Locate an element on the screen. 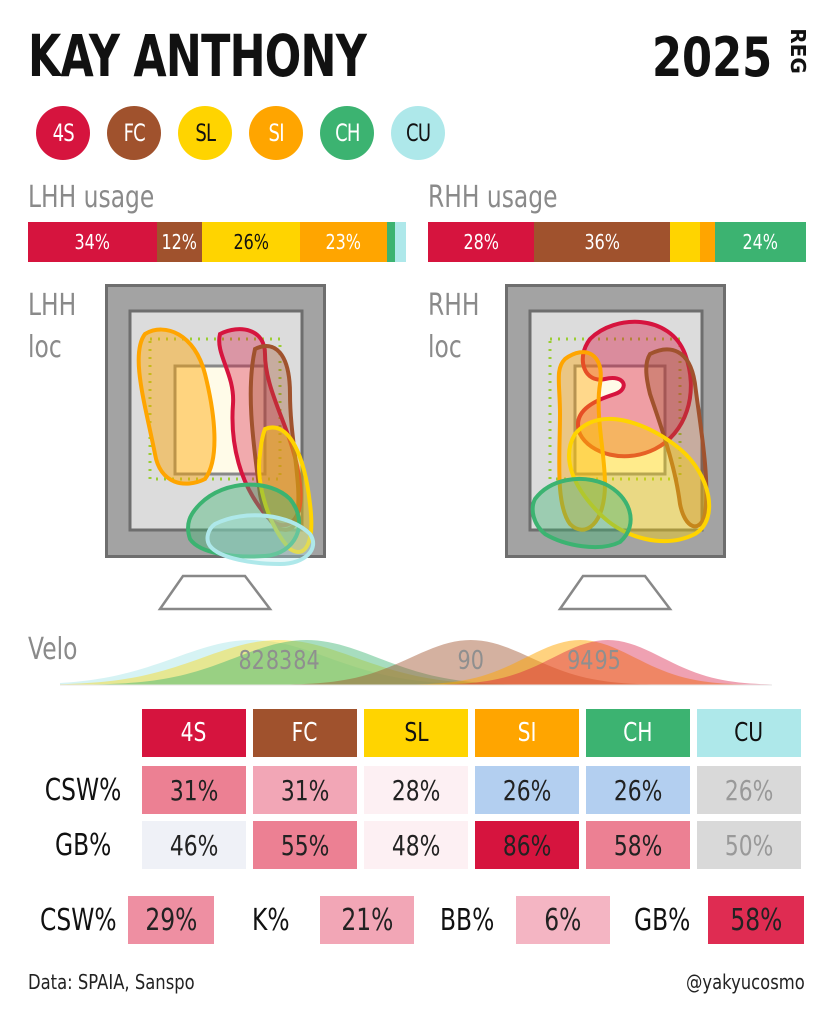  summary-value-text: 58% is located at coordinates (756, 920).